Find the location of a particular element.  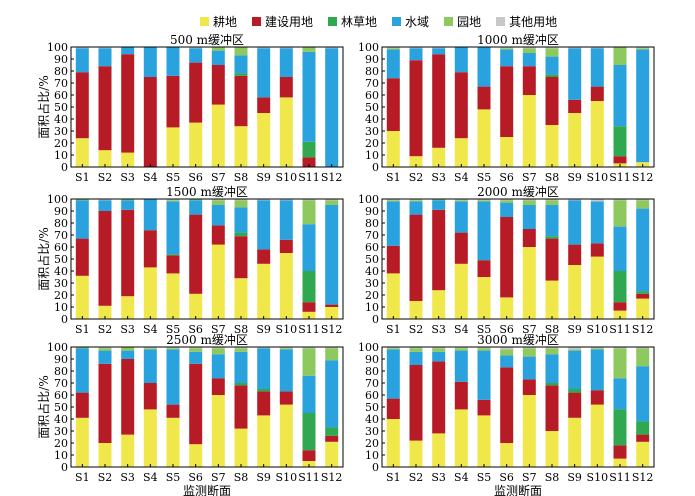

y-tick-label: 20 is located at coordinates (372, 443).